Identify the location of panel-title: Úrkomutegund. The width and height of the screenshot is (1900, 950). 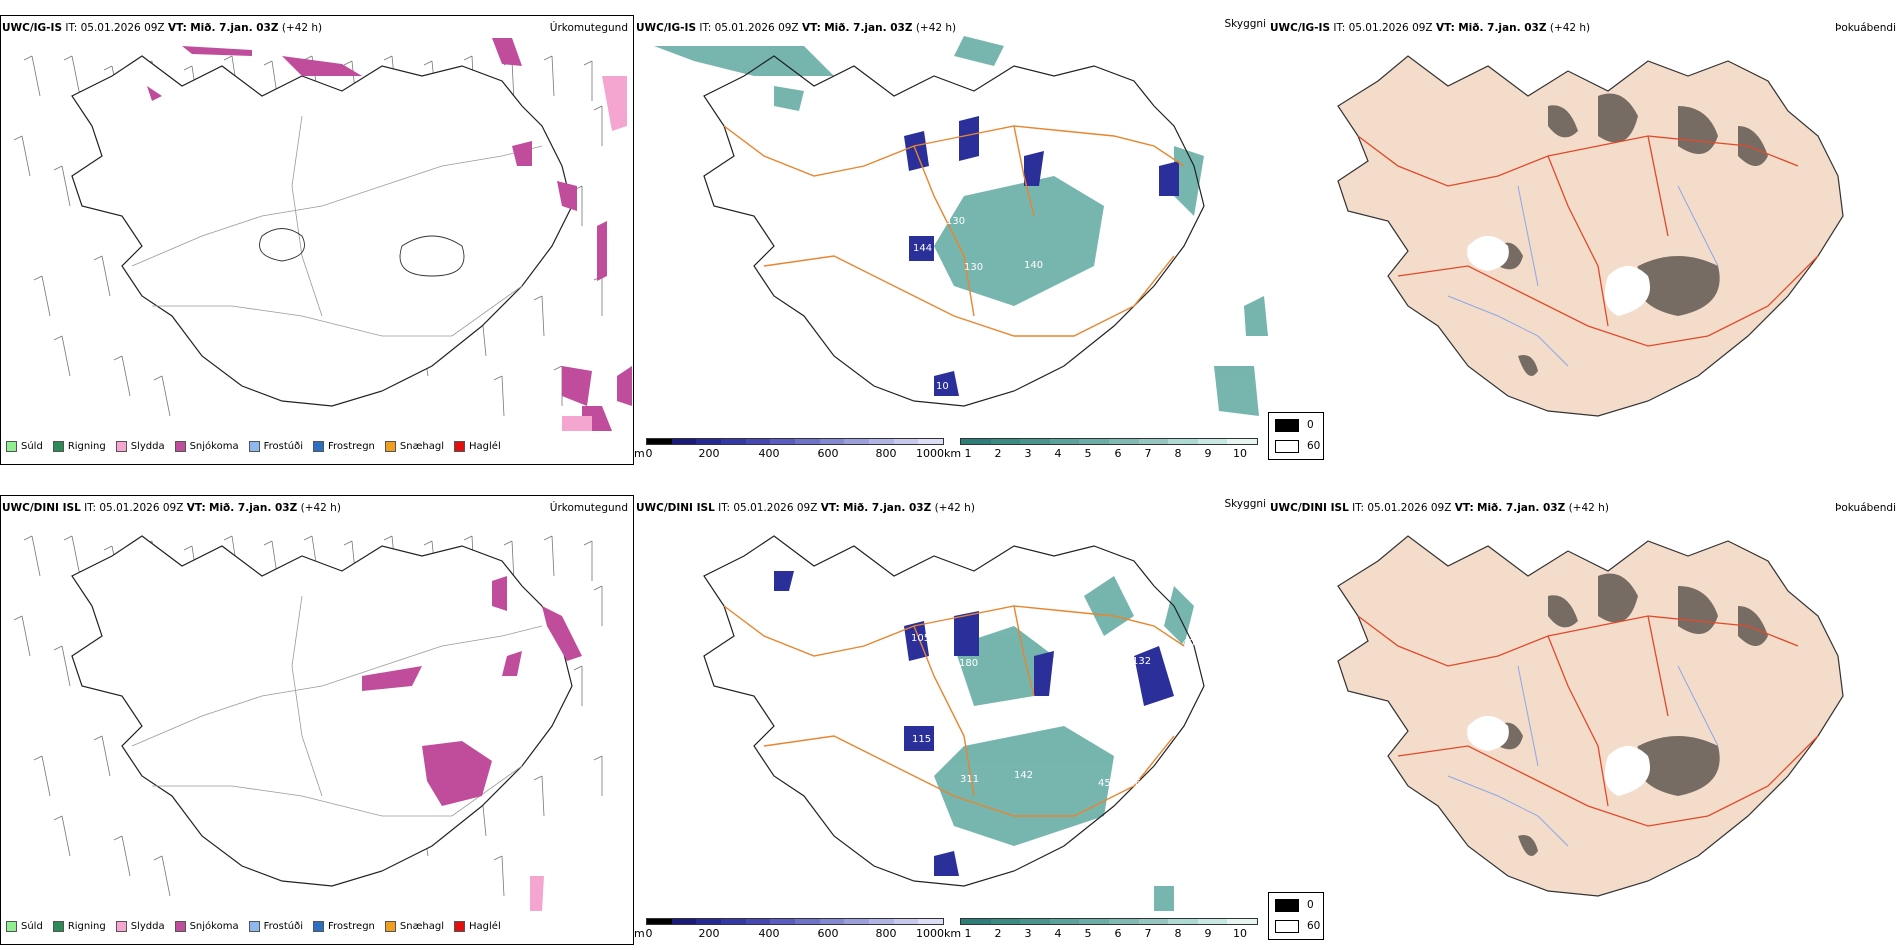
(588, 508).